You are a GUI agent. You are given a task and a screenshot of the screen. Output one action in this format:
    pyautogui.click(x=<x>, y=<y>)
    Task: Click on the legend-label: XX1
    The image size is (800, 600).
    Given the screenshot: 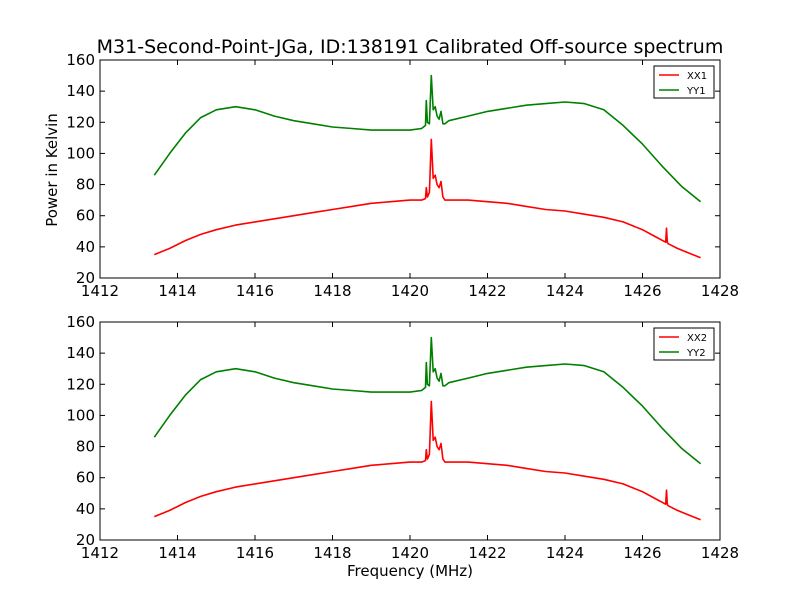 What is the action you would take?
    pyautogui.click(x=697, y=76)
    